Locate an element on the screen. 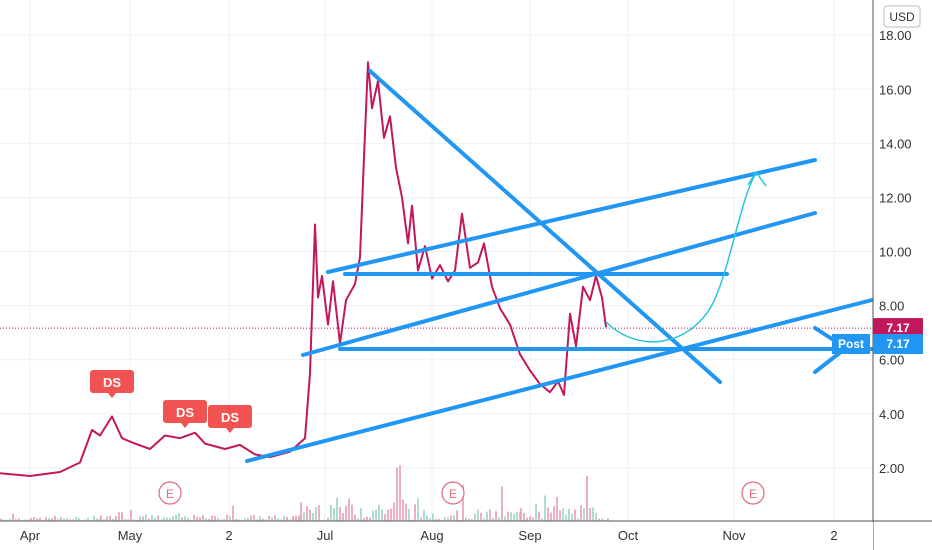 The height and width of the screenshot is (550, 932). earnings-marker-label: E is located at coordinates (170, 494).